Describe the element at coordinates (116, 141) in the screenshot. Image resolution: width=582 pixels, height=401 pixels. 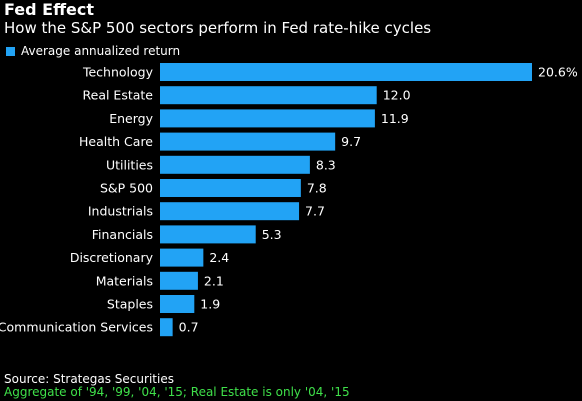
I see `category-label: Health Care` at that location.